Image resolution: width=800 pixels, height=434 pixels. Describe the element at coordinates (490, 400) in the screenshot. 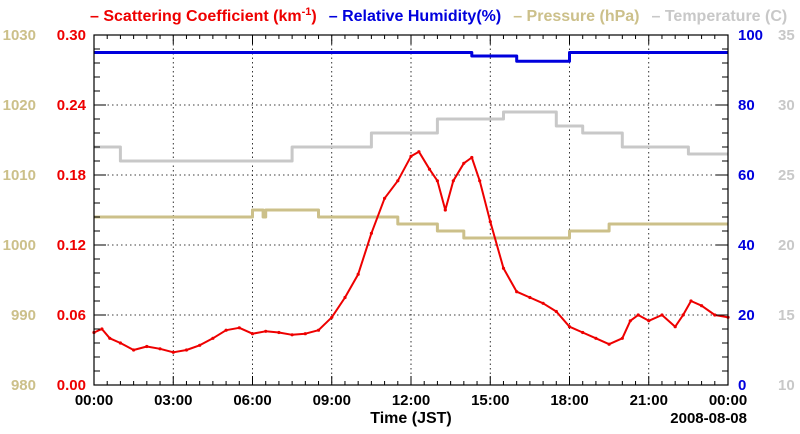

I see `x-tick-label: 15:00` at that location.